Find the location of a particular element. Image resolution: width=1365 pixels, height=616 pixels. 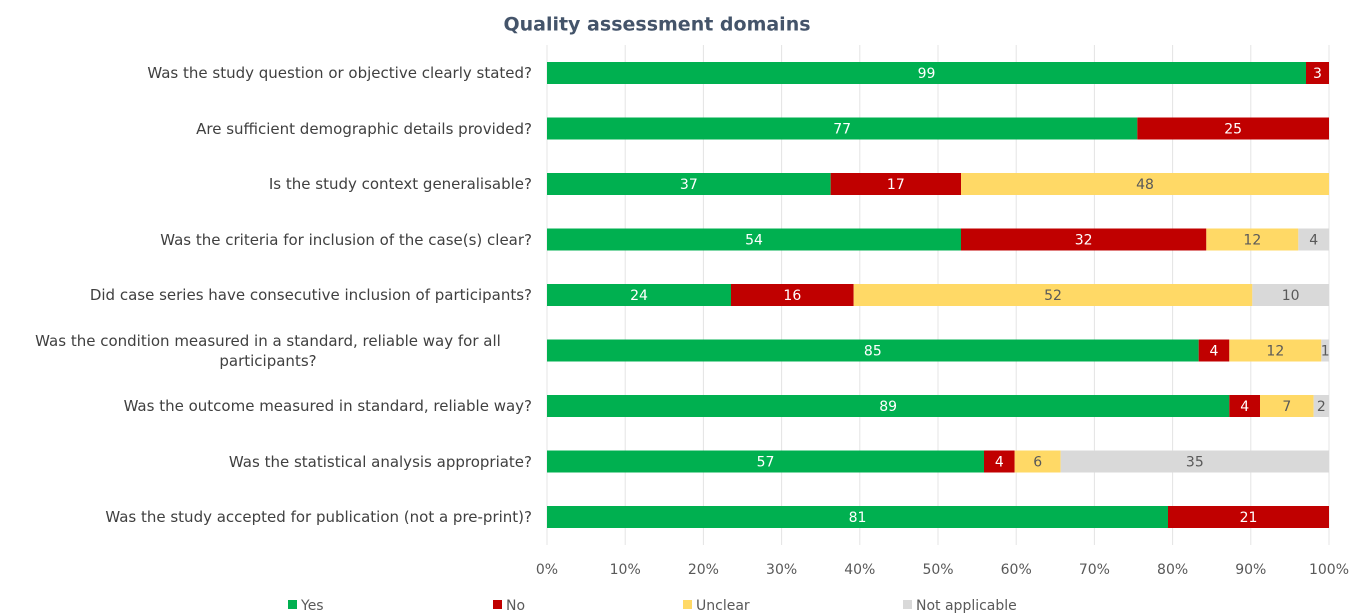

x-tick-label: 10% is located at coordinates (625, 570).